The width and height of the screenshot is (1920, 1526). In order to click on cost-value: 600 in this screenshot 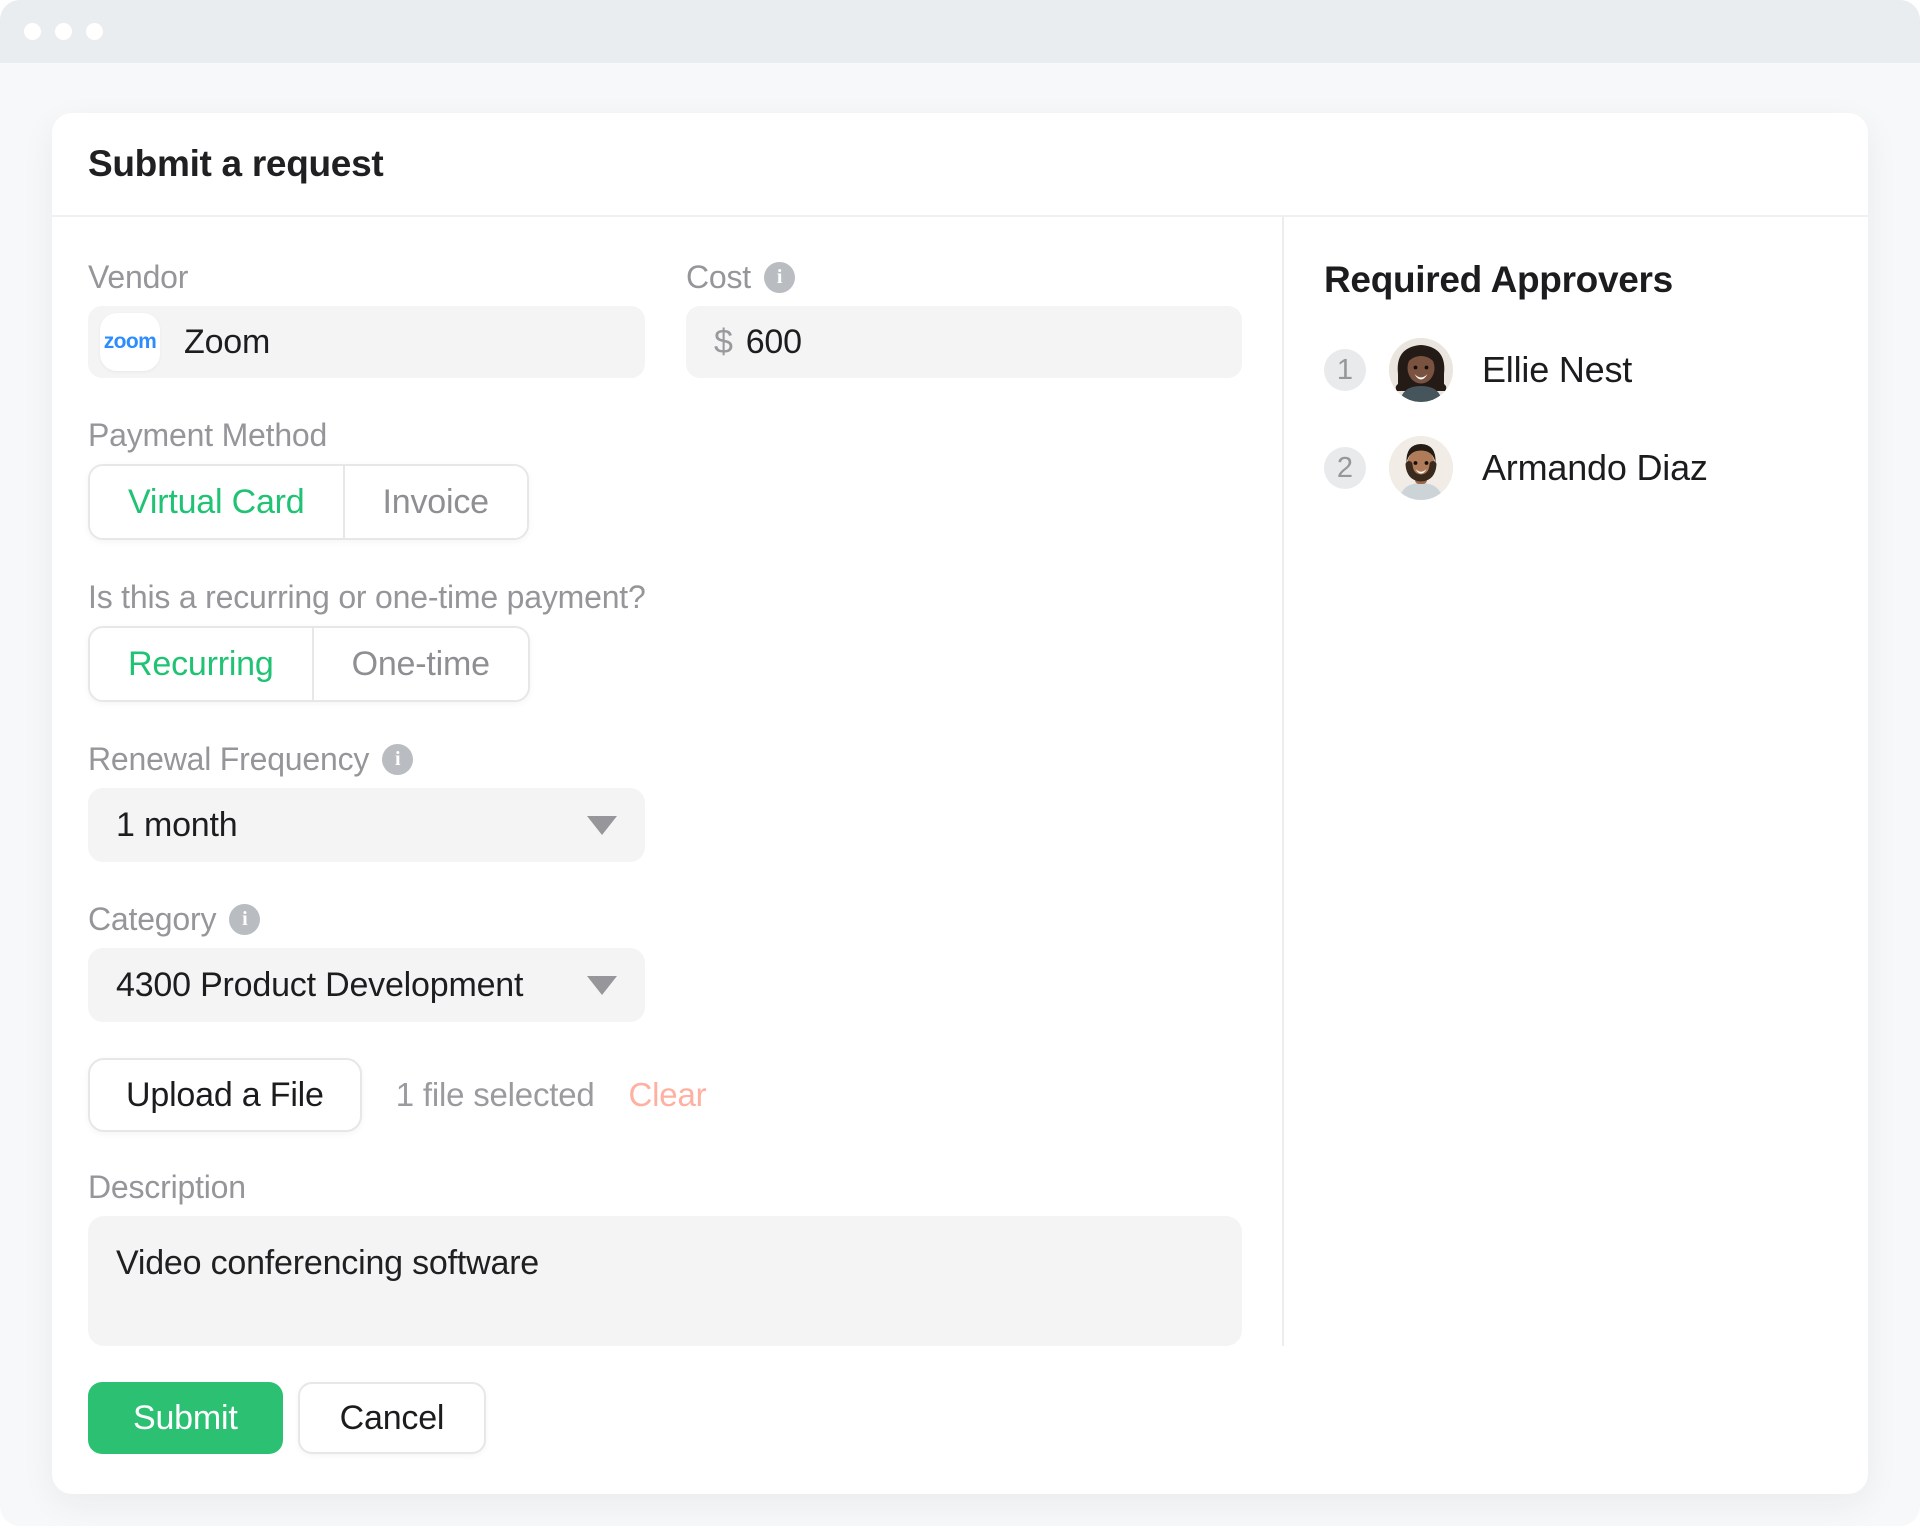, I will do `click(773, 341)`.